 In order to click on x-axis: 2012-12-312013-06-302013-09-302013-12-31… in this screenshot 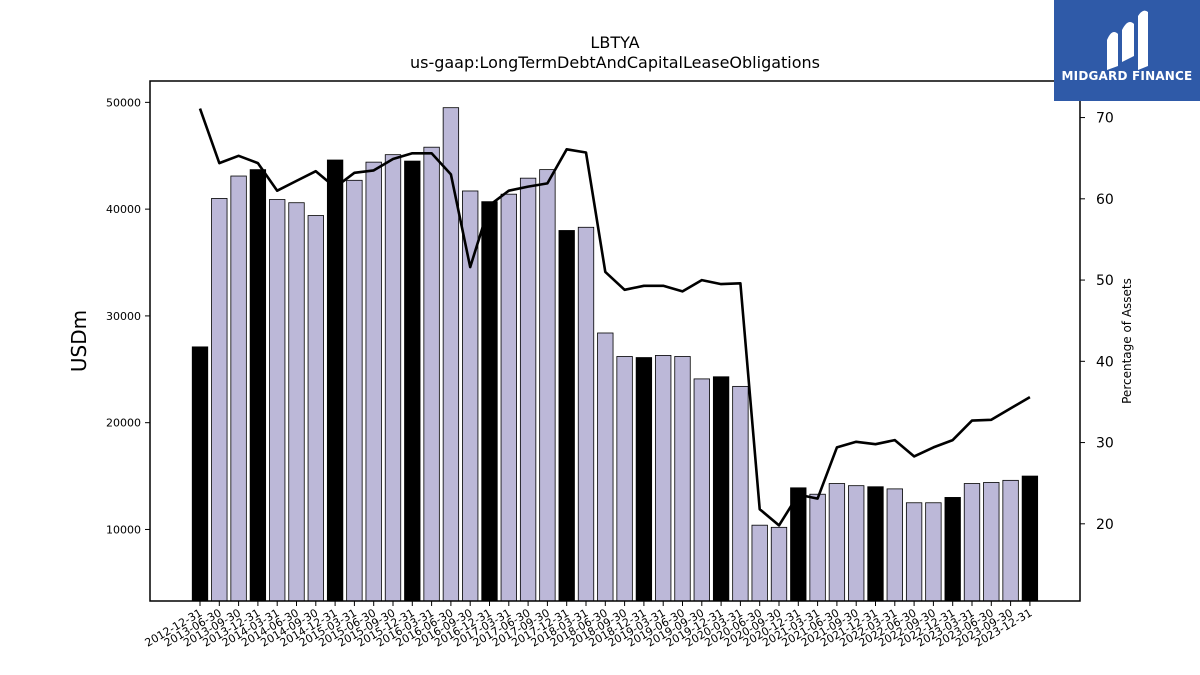, I will do `click(588, 625)`.